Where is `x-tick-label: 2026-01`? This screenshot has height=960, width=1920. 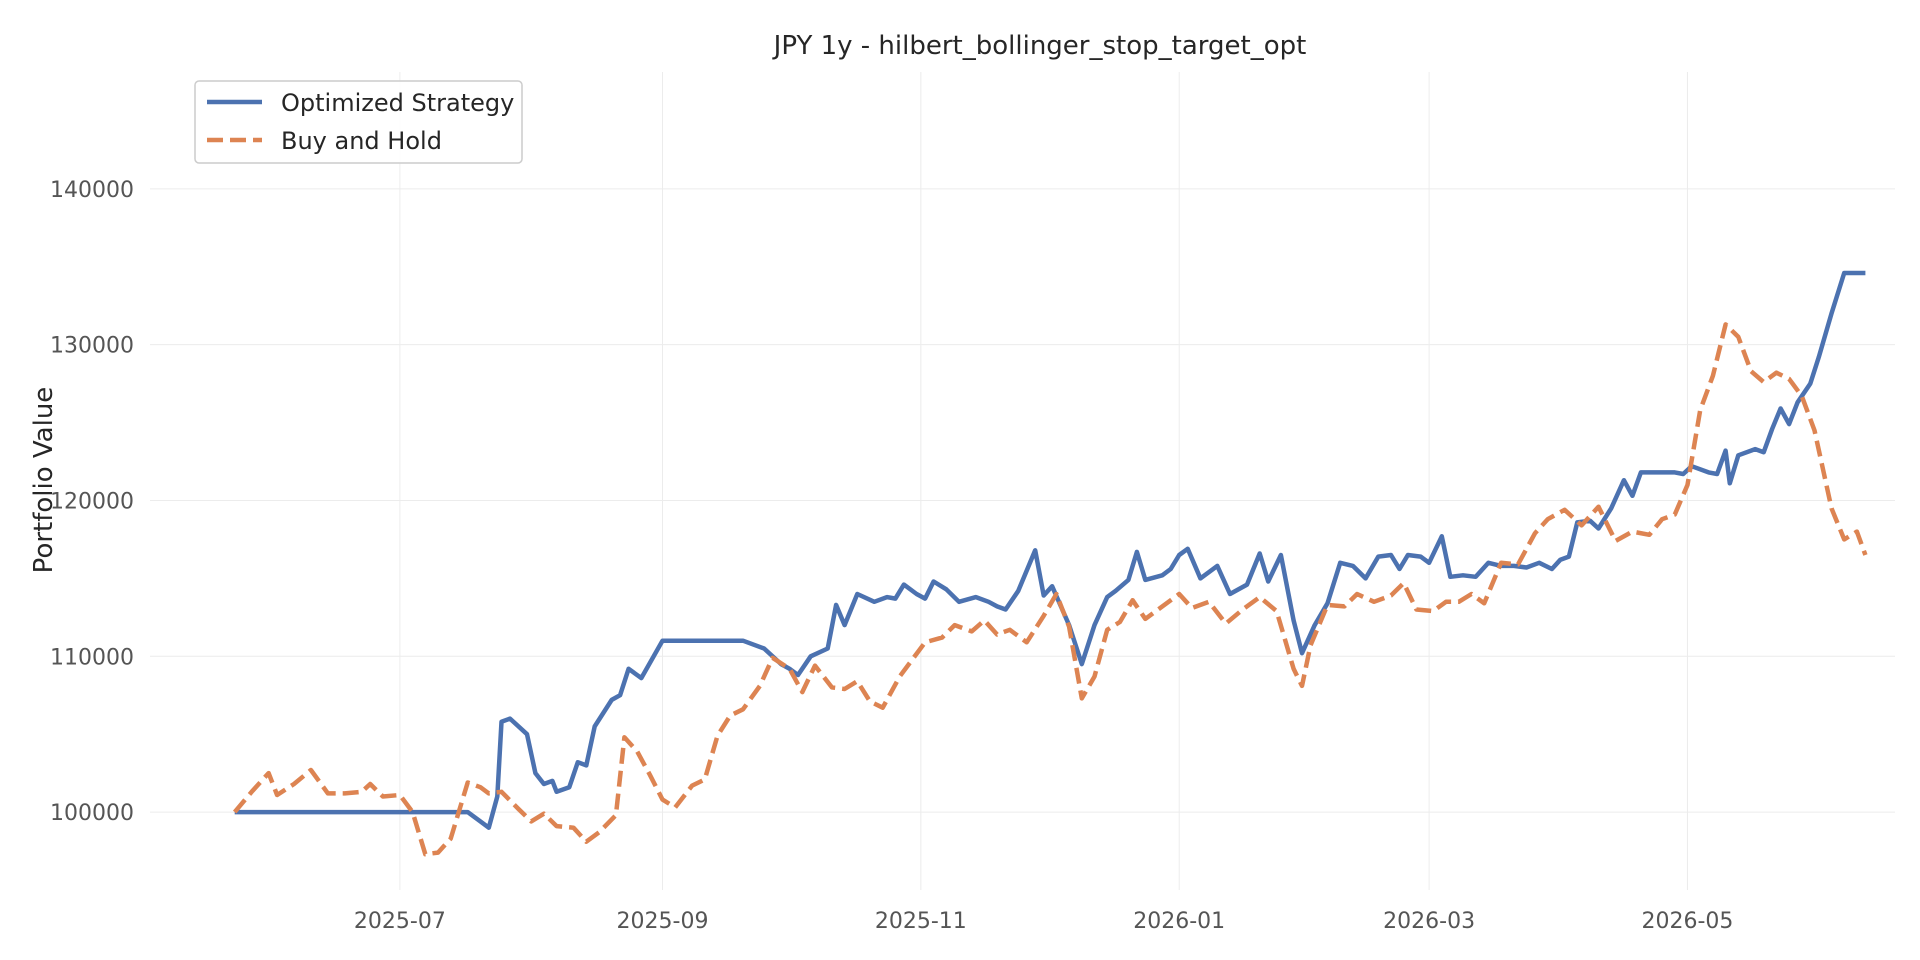 x-tick-label: 2026-01 is located at coordinates (1179, 921).